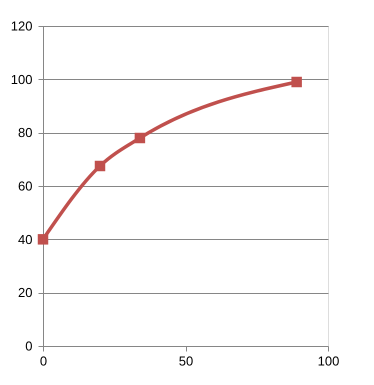 The image size is (374, 385). I want to click on y-tick-label: 60, so click(25, 186).